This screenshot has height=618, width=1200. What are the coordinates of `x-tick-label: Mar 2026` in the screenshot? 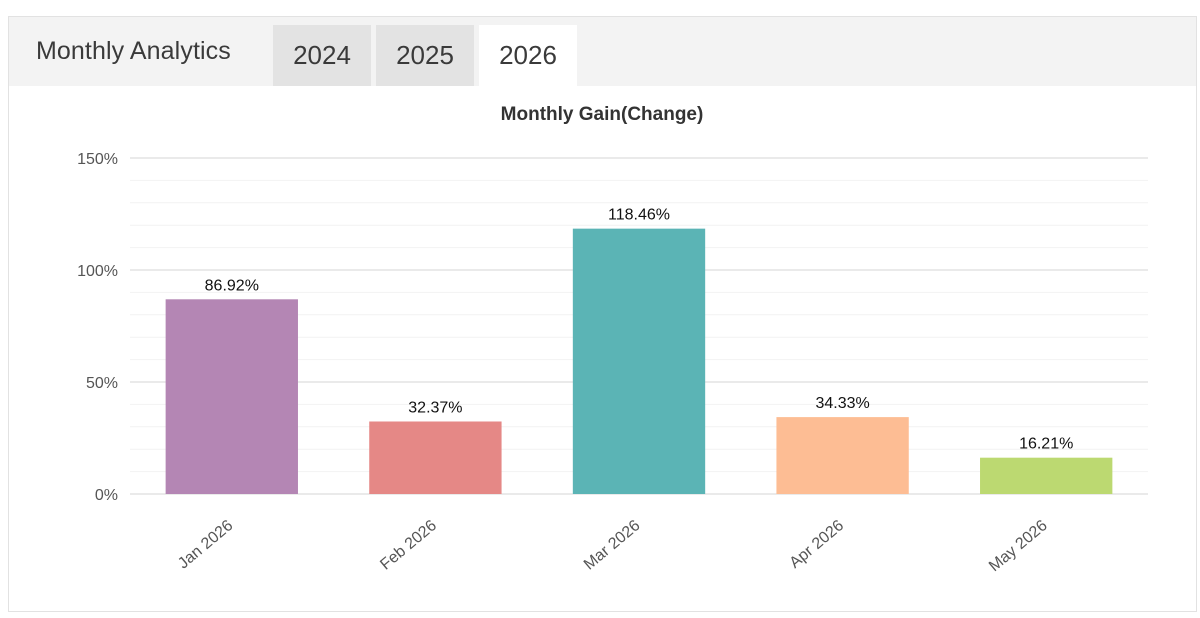 It's located at (612, 545).